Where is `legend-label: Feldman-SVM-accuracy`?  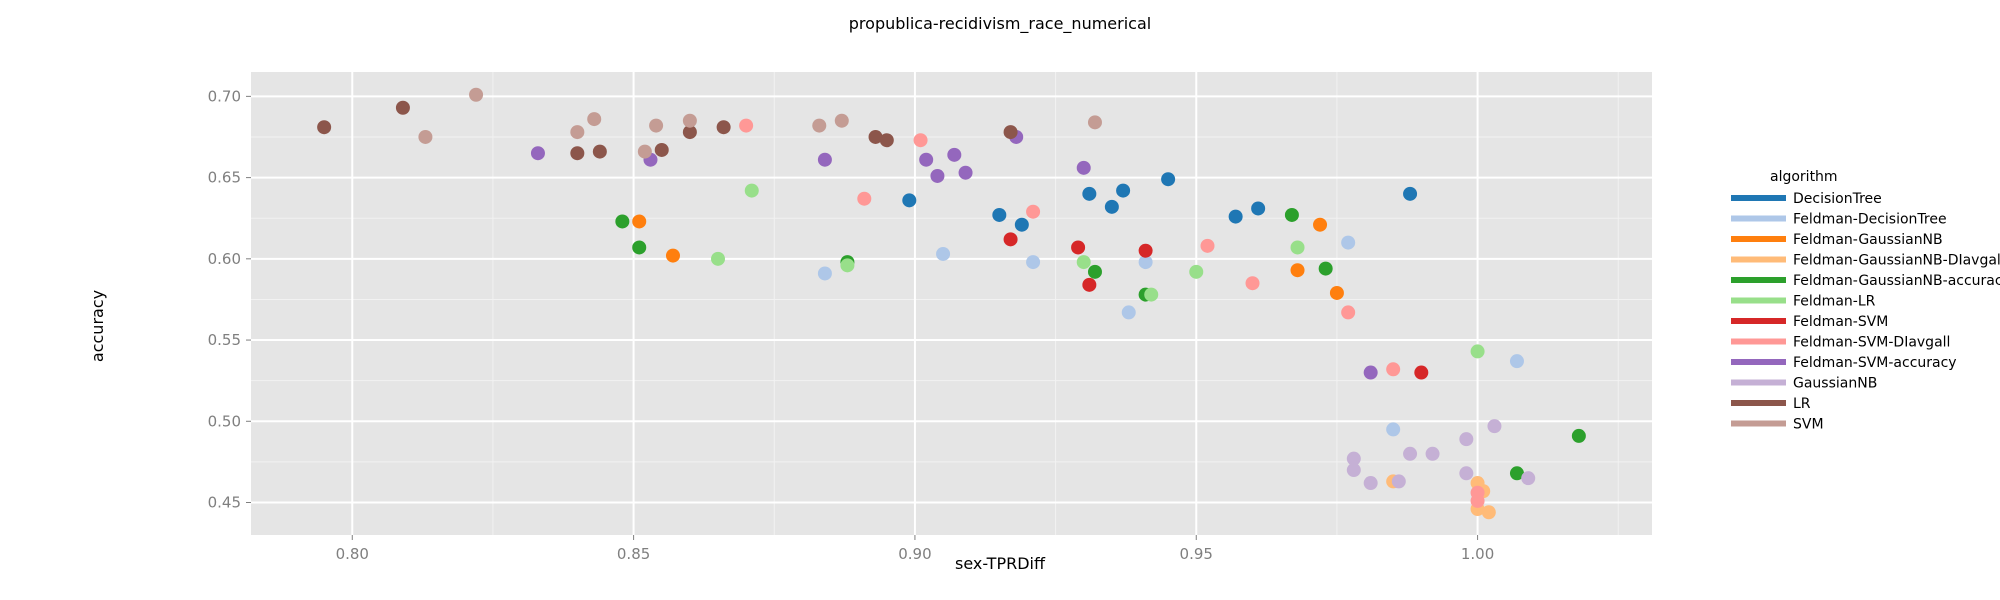 legend-label: Feldman-SVM-accuracy is located at coordinates (1875, 363).